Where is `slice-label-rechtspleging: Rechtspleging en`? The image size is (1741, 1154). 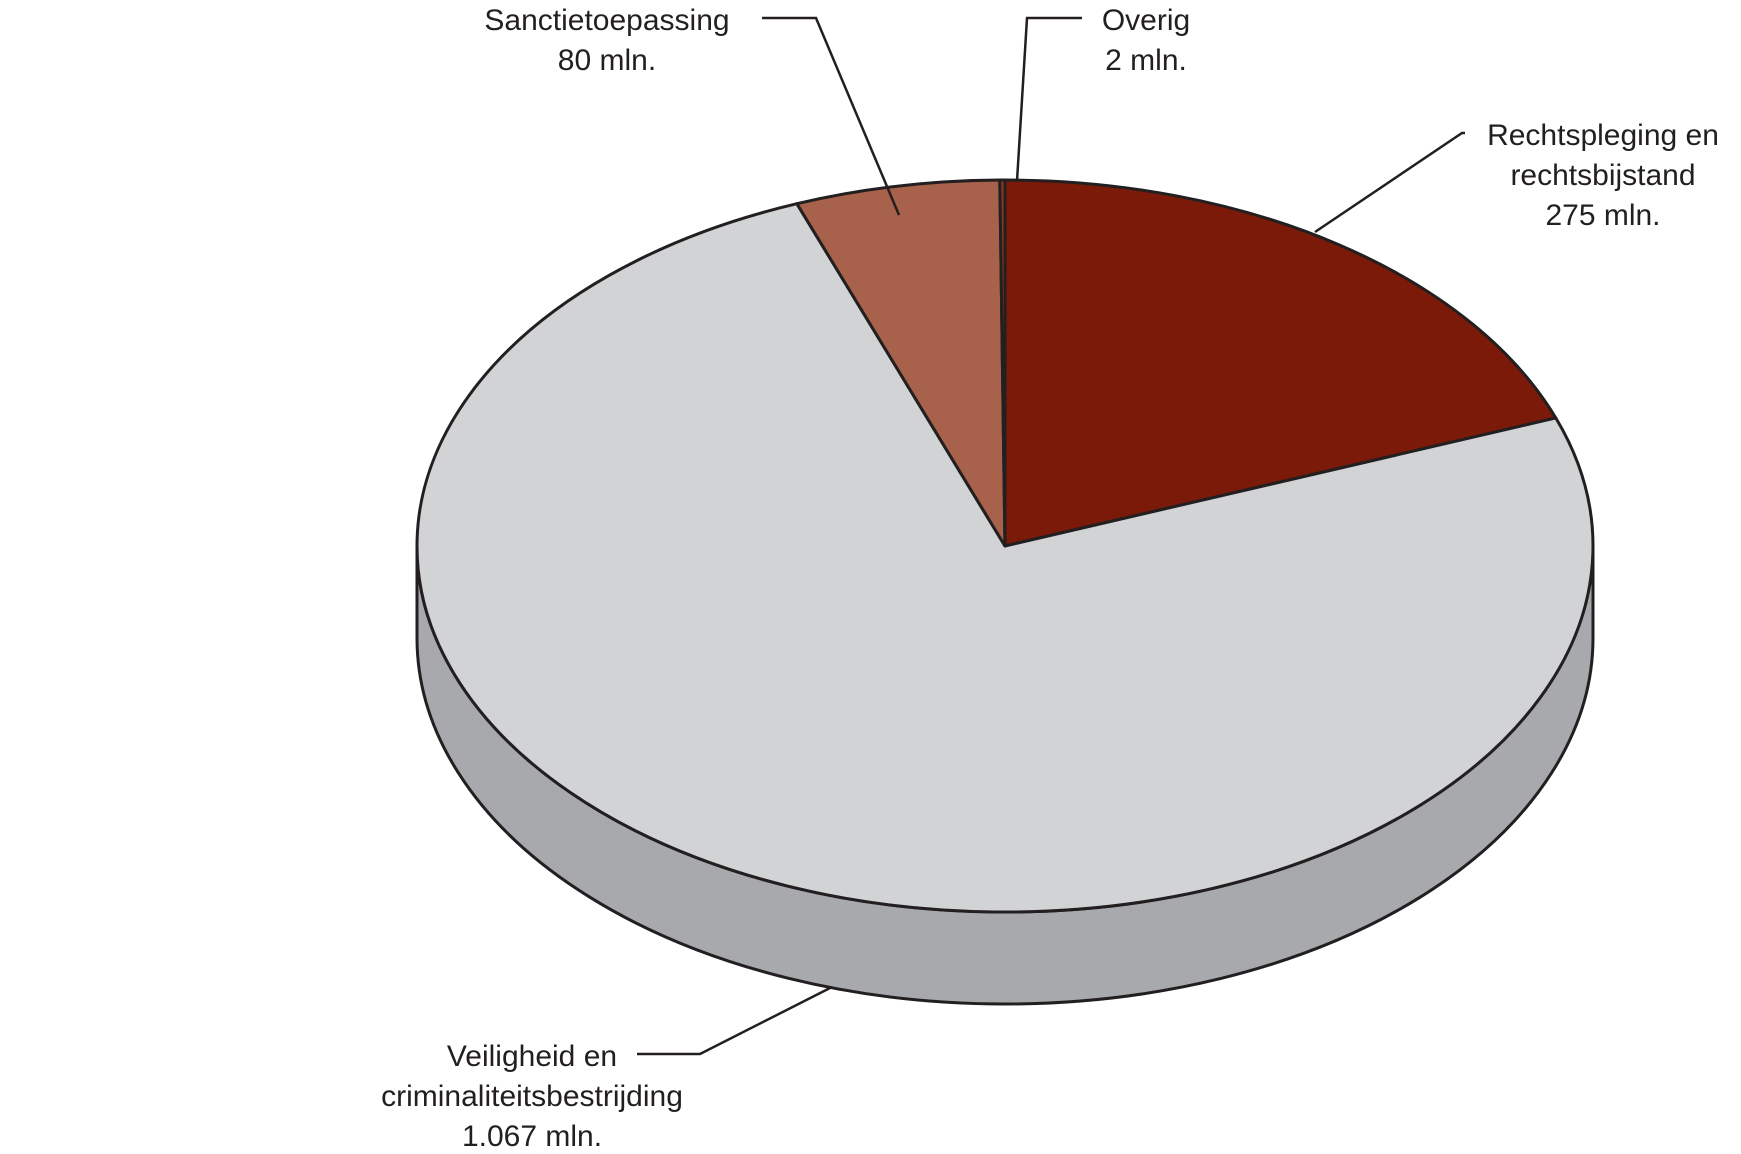 slice-label-rechtspleging: Rechtspleging en is located at coordinates (1603, 135).